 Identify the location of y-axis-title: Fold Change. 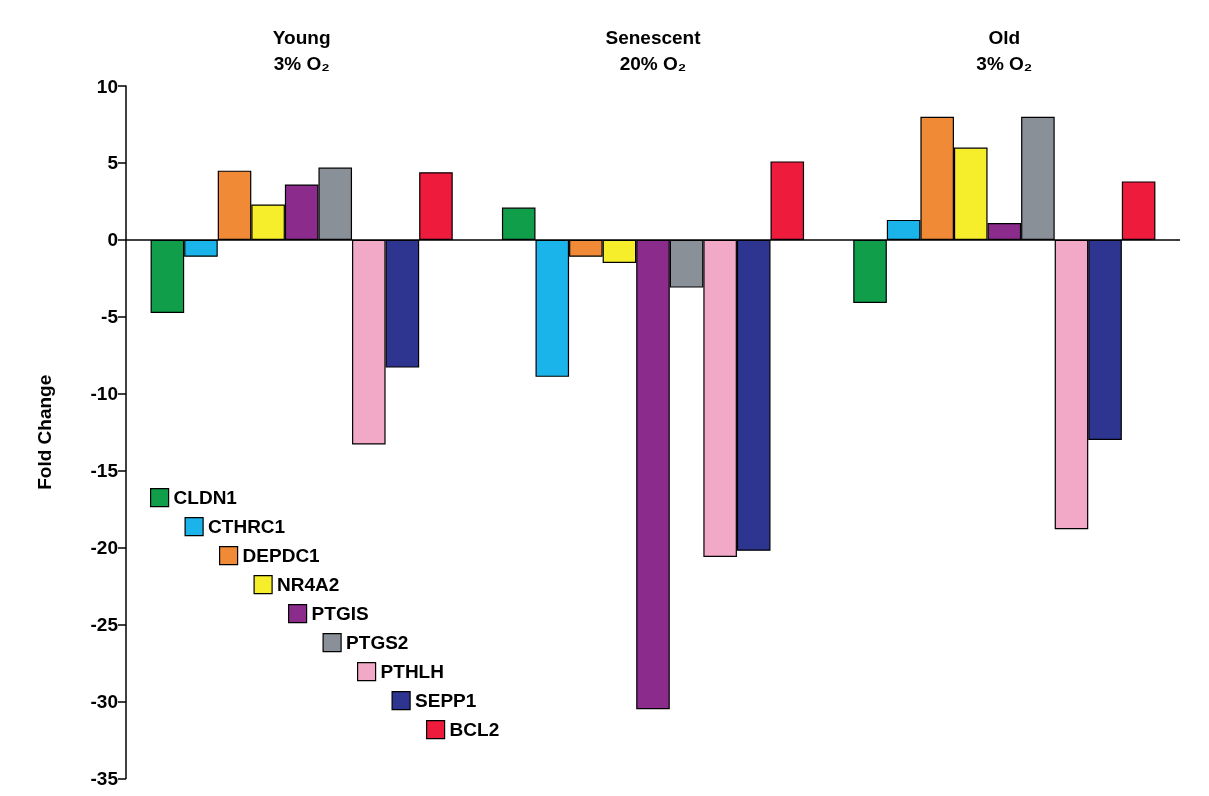
(44, 432).